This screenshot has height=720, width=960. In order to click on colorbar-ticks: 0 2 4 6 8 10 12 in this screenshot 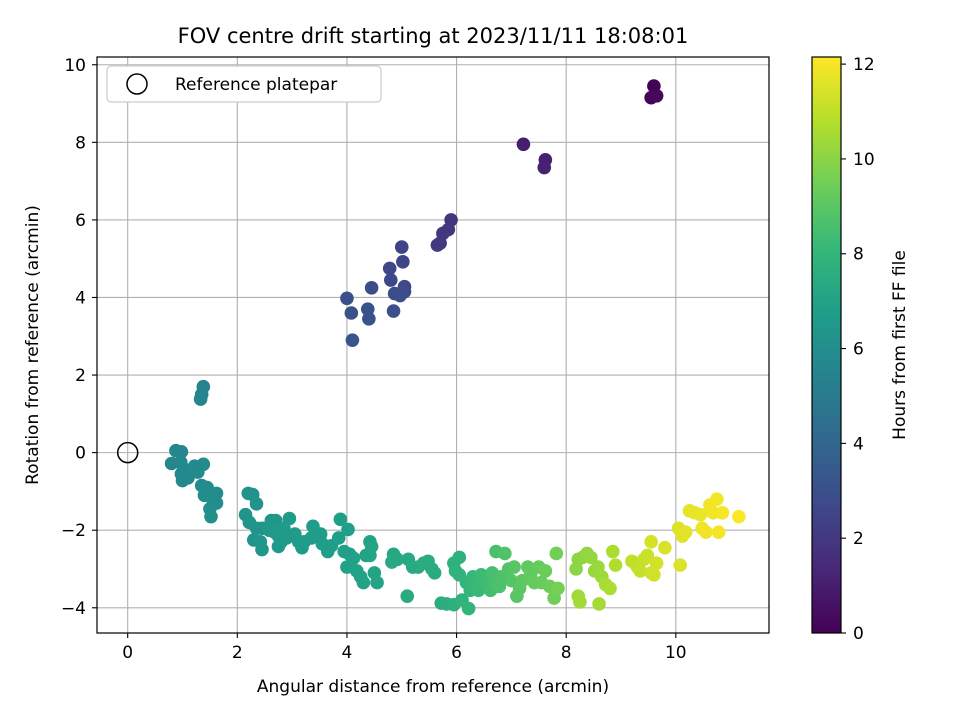, I will do `click(858, 349)`.